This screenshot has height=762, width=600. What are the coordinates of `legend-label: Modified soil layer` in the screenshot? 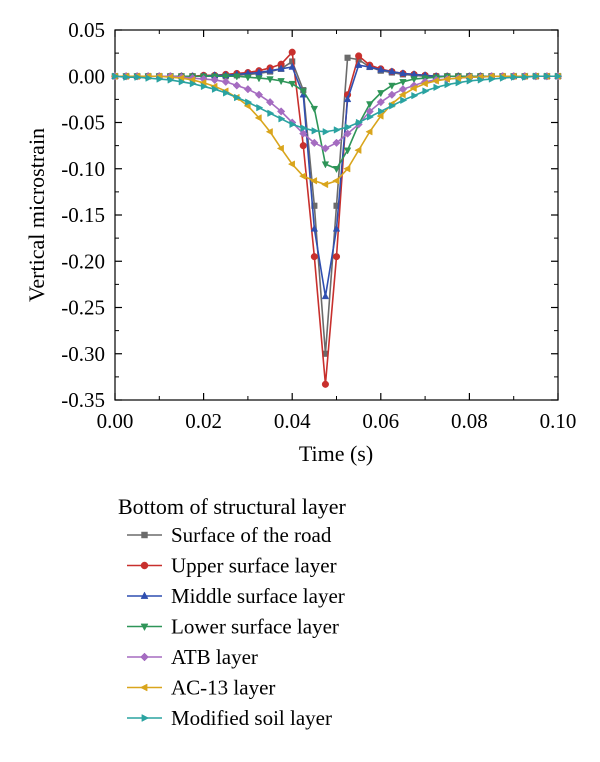 It's located at (251, 718).